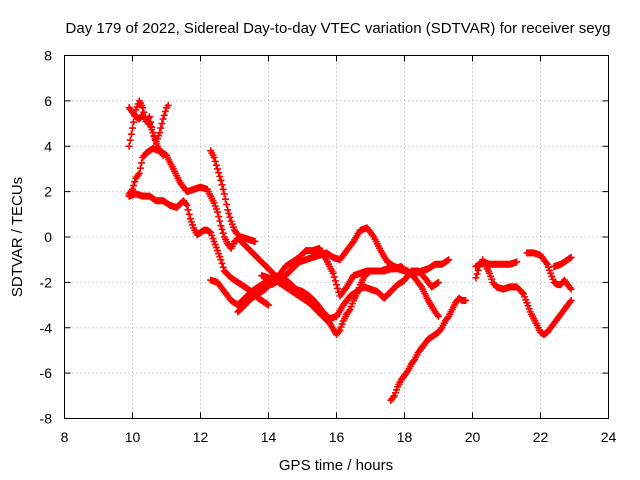 The image size is (640, 480). I want to click on y-axis-title: SDTVAR / TECUs, so click(17, 237).